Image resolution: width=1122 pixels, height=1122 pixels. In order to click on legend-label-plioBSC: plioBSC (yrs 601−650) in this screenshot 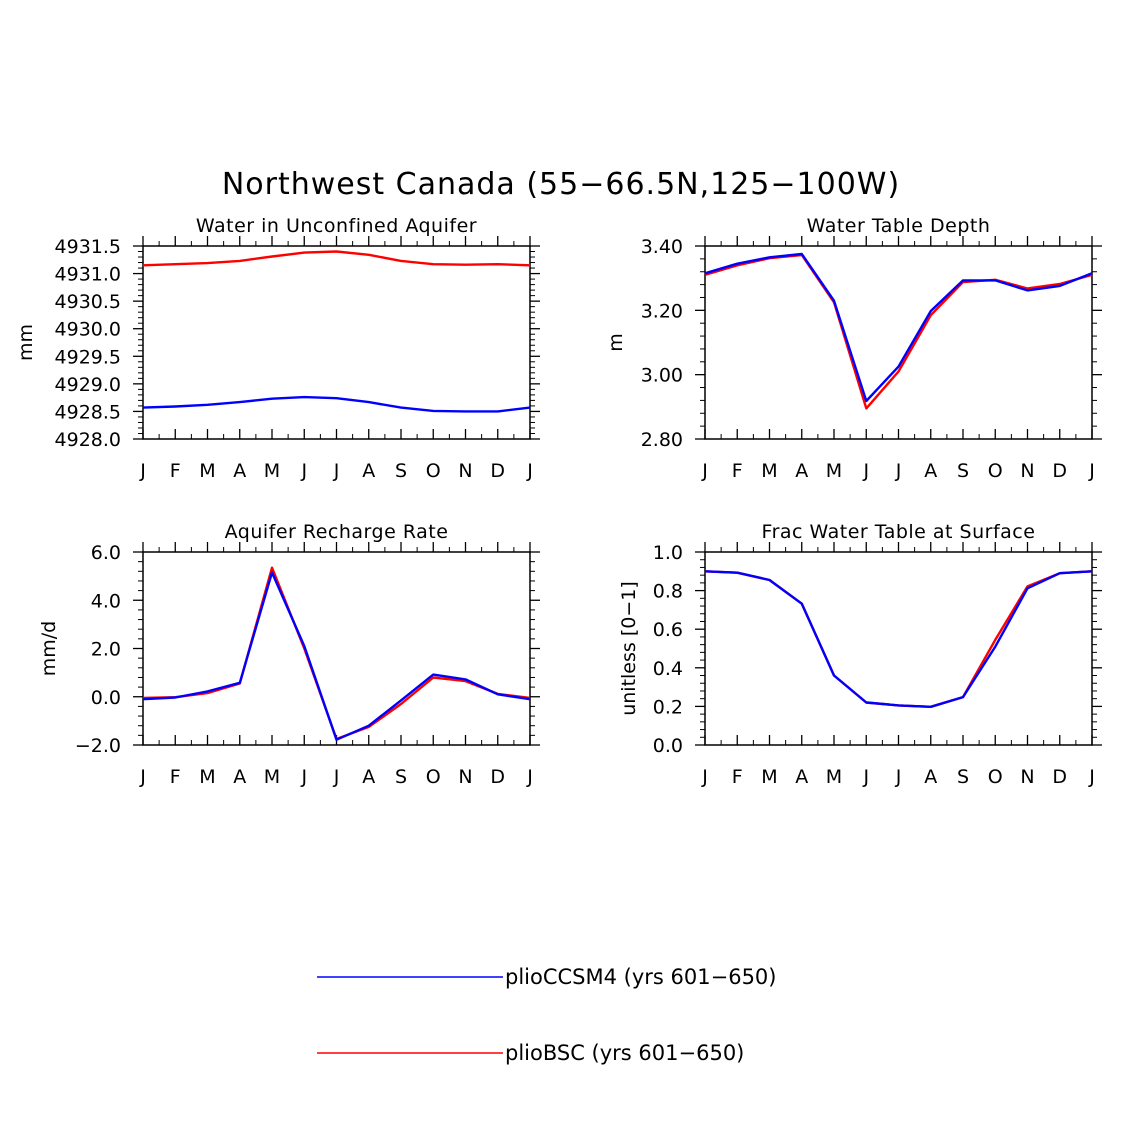, I will do `click(624, 1053)`.